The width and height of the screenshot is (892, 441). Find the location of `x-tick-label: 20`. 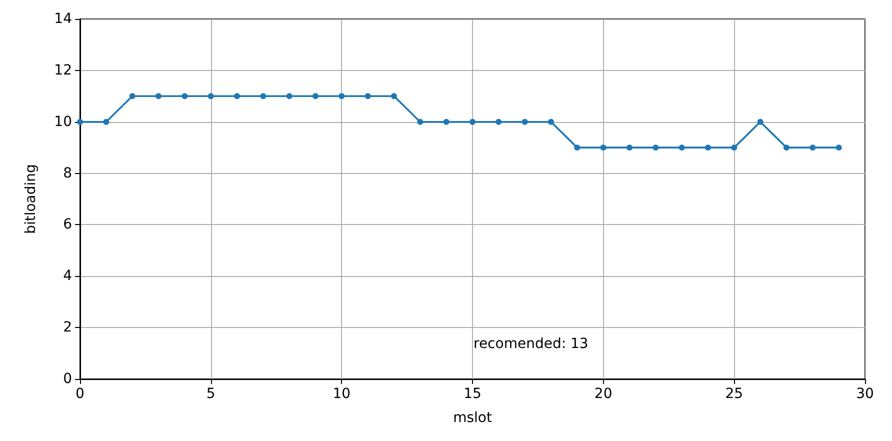

x-tick-label: 20 is located at coordinates (603, 394).